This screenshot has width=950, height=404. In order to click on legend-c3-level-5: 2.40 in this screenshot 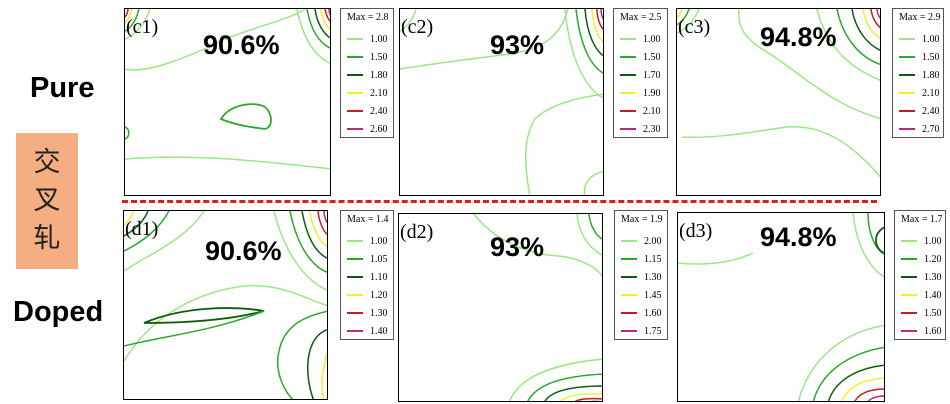, I will do `click(931, 111)`.